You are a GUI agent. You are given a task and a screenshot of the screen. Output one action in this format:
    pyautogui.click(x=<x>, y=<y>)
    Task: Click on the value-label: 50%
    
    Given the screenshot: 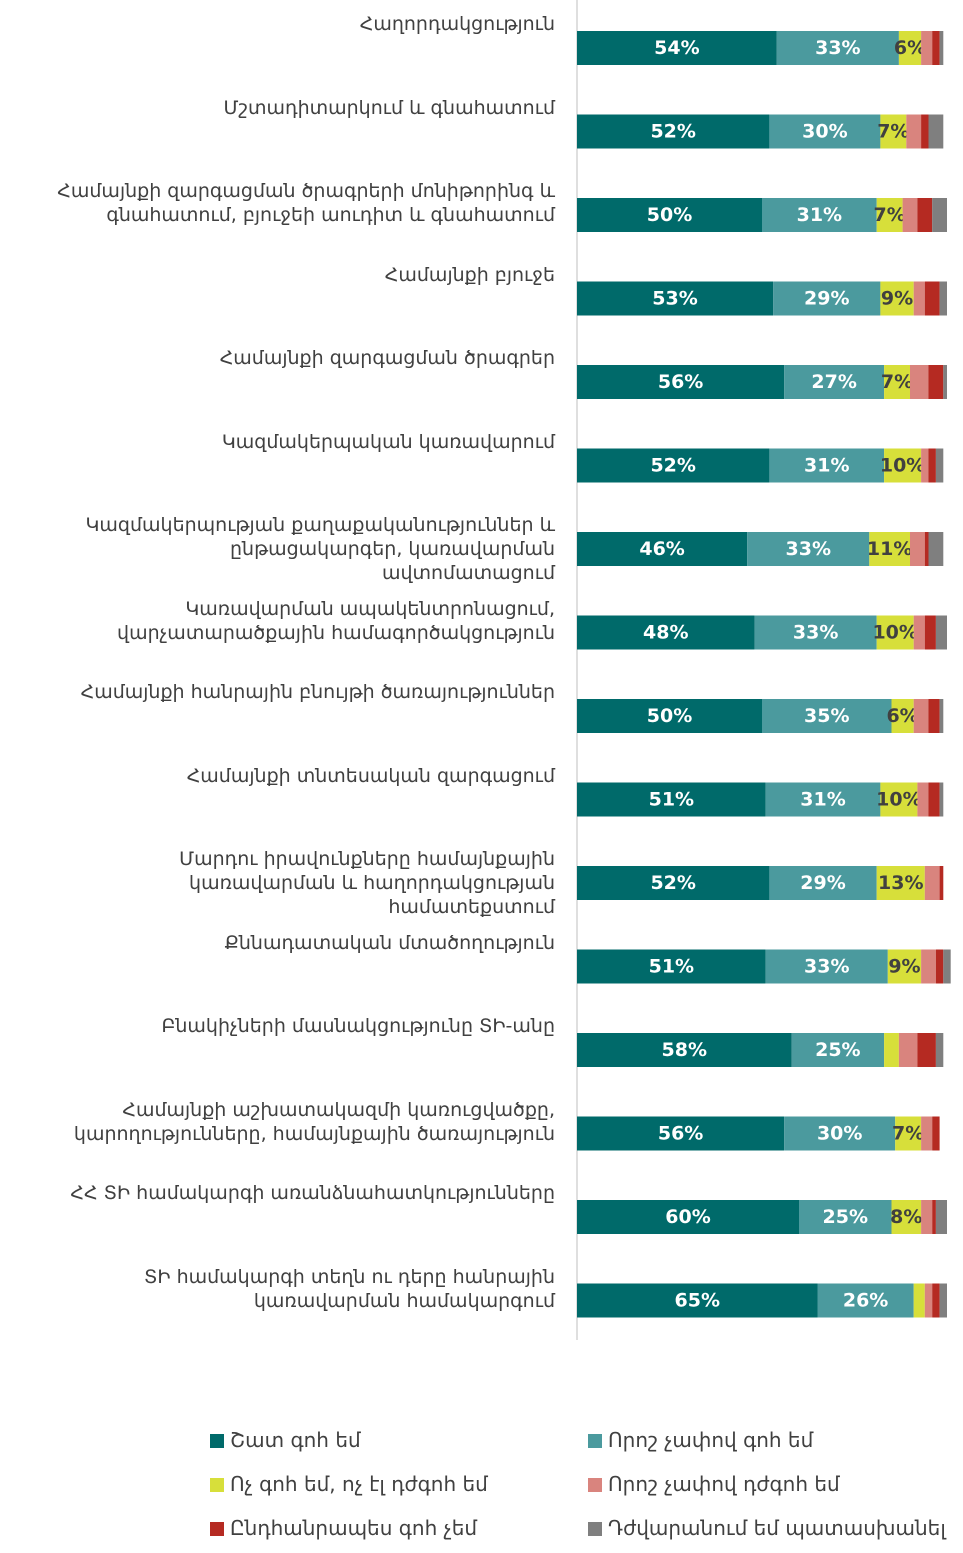 What is the action you would take?
    pyautogui.click(x=669, y=716)
    